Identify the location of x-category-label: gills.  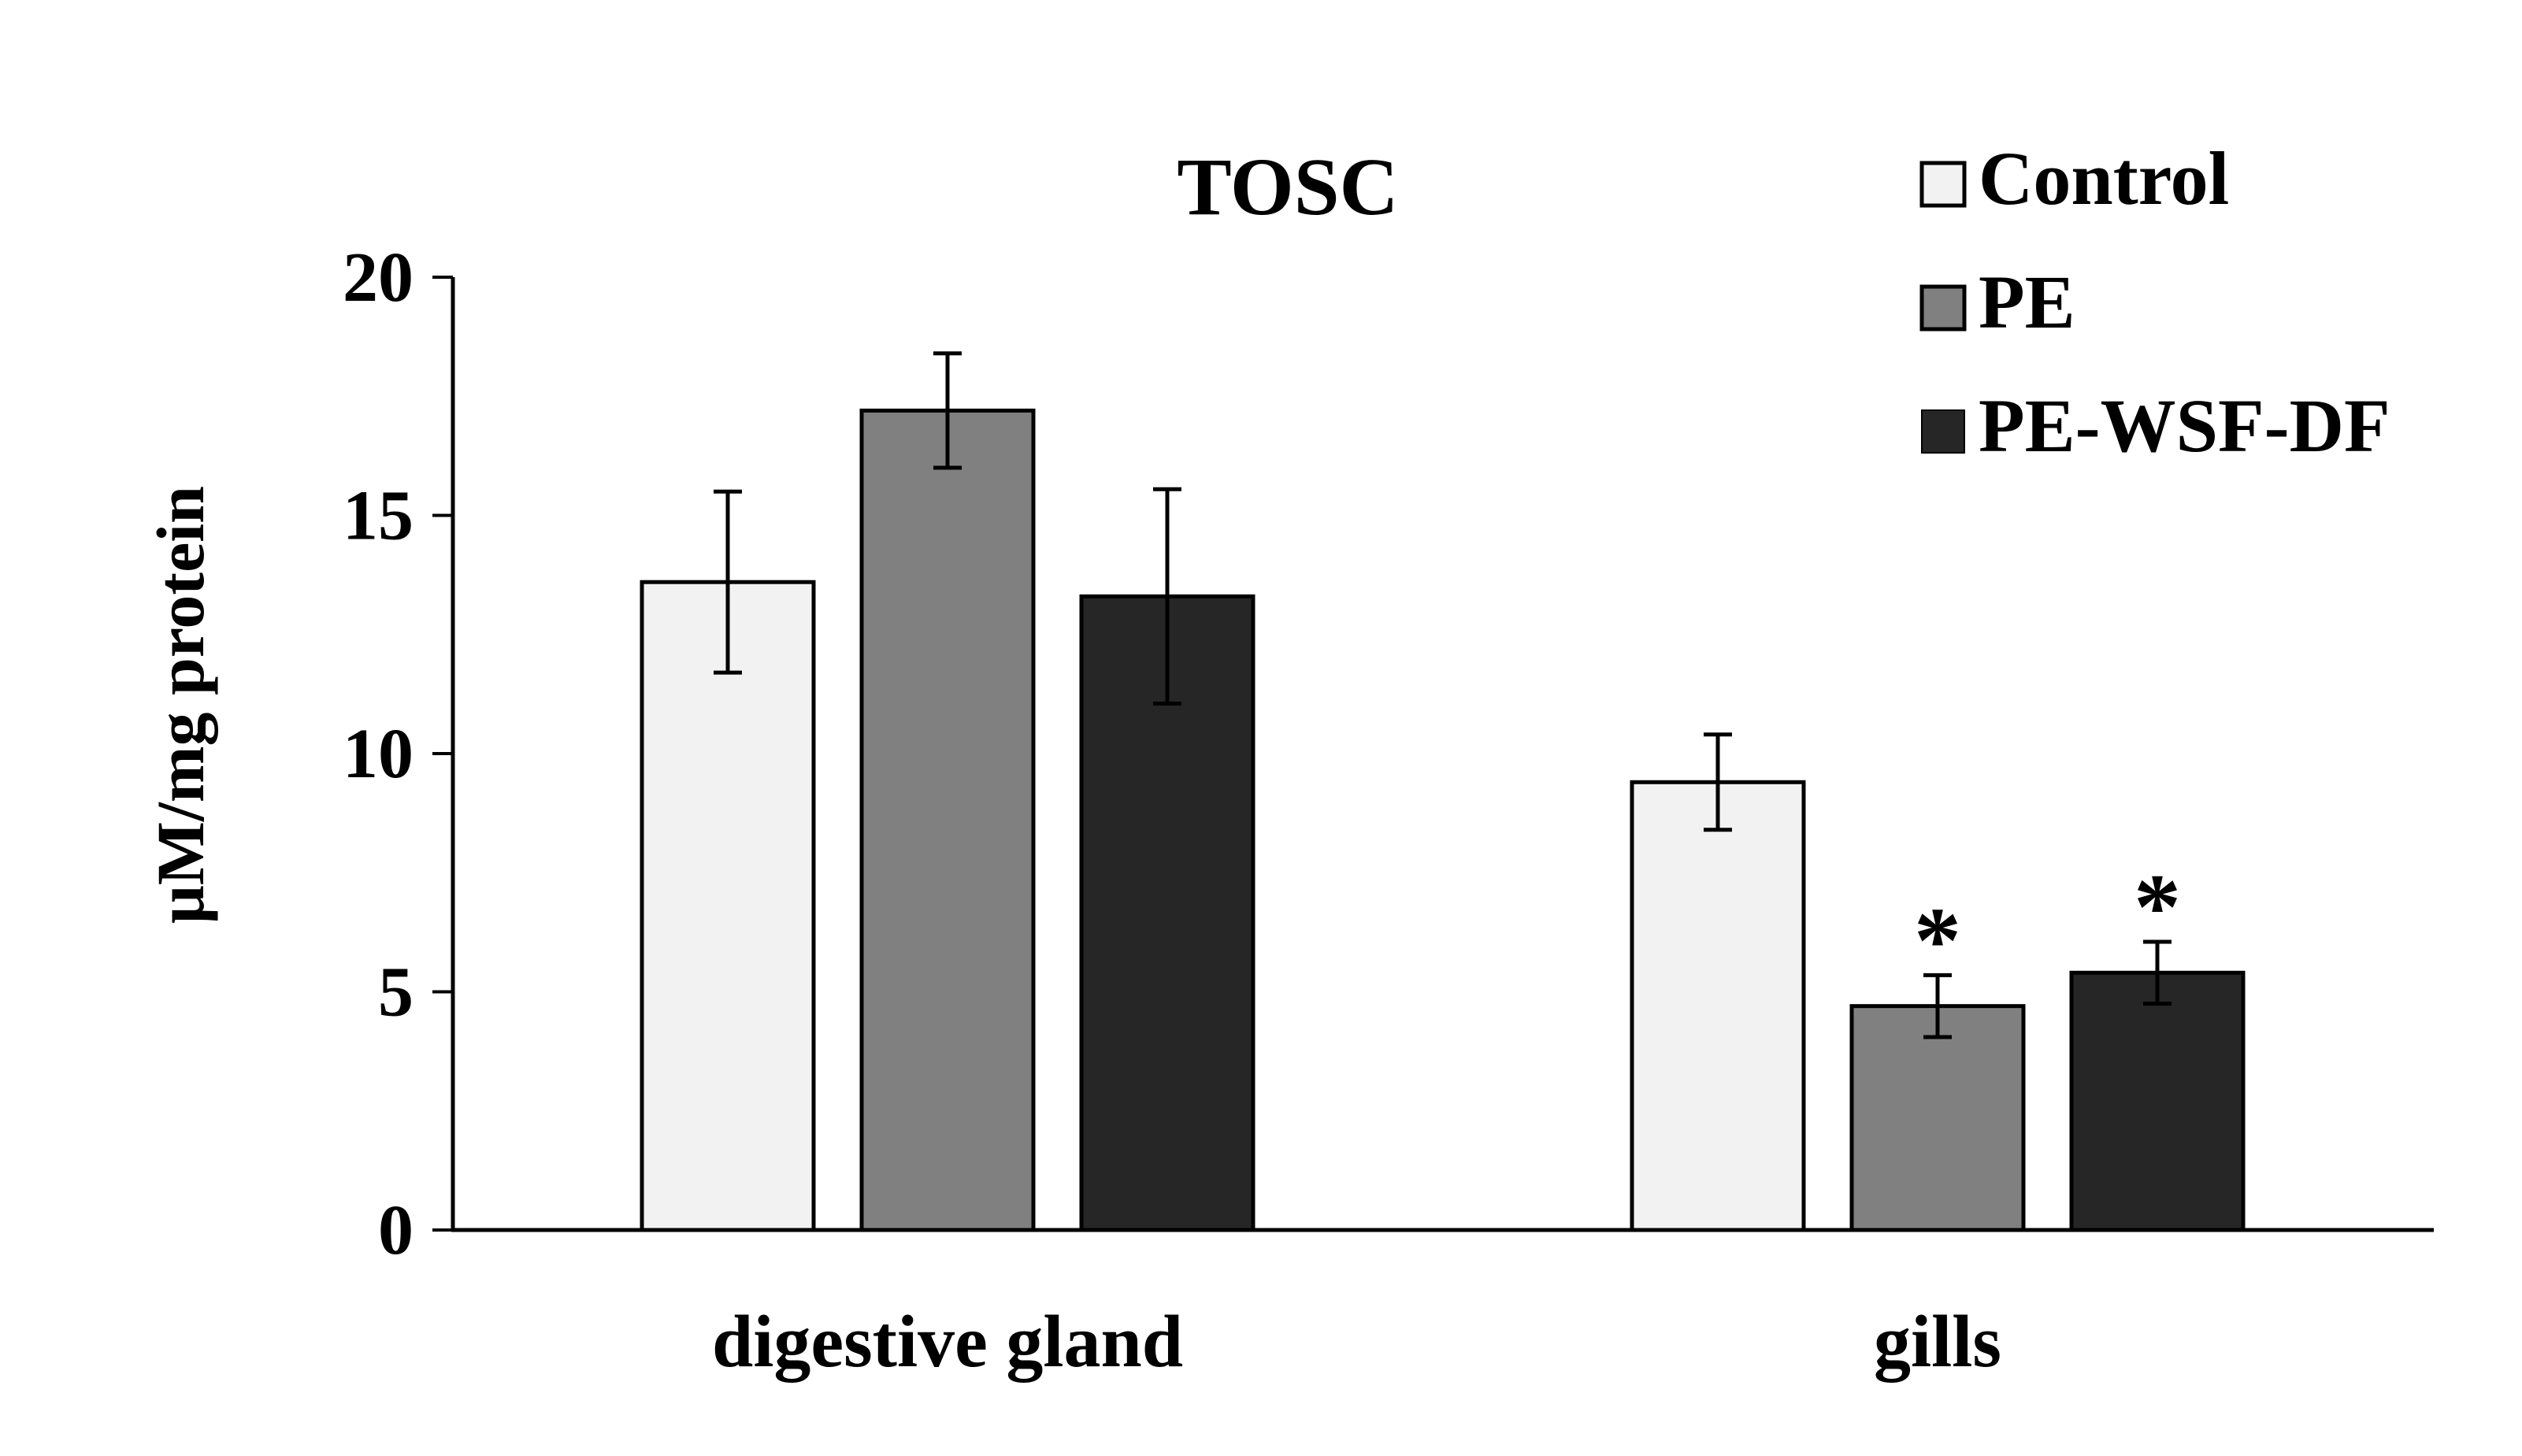
(1937, 1342).